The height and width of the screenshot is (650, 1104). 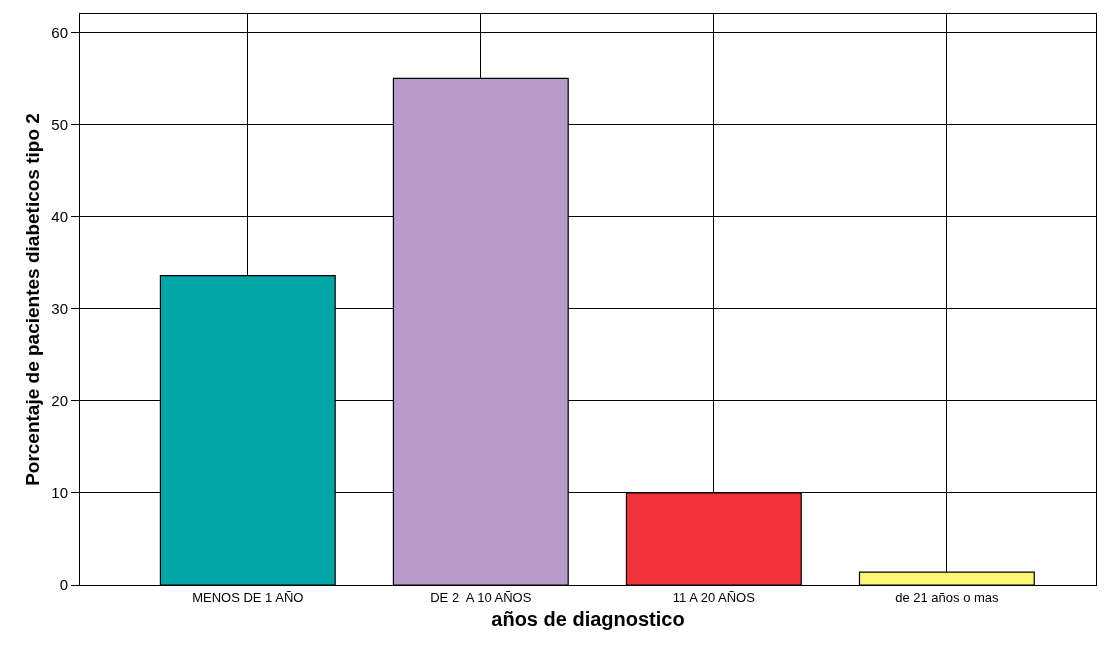 I want to click on x-tick-label: de 21 años o mas, so click(x=947, y=597).